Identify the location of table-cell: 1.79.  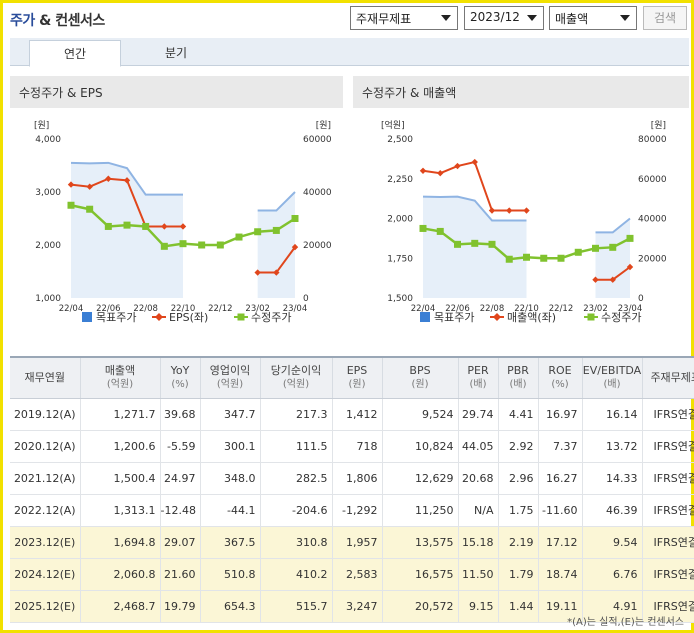
(517, 574).